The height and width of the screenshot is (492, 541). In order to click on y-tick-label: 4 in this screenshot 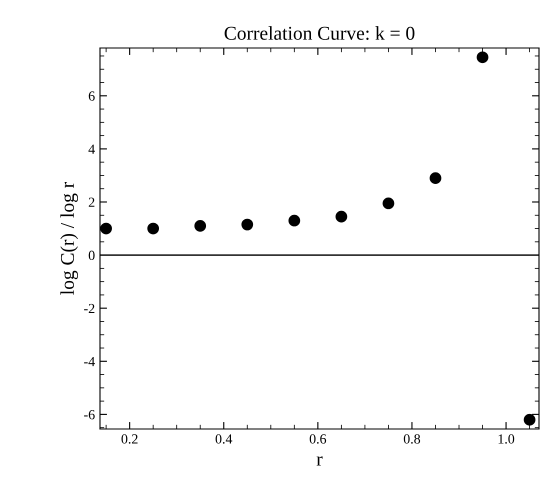, I will do `click(91, 149)`.